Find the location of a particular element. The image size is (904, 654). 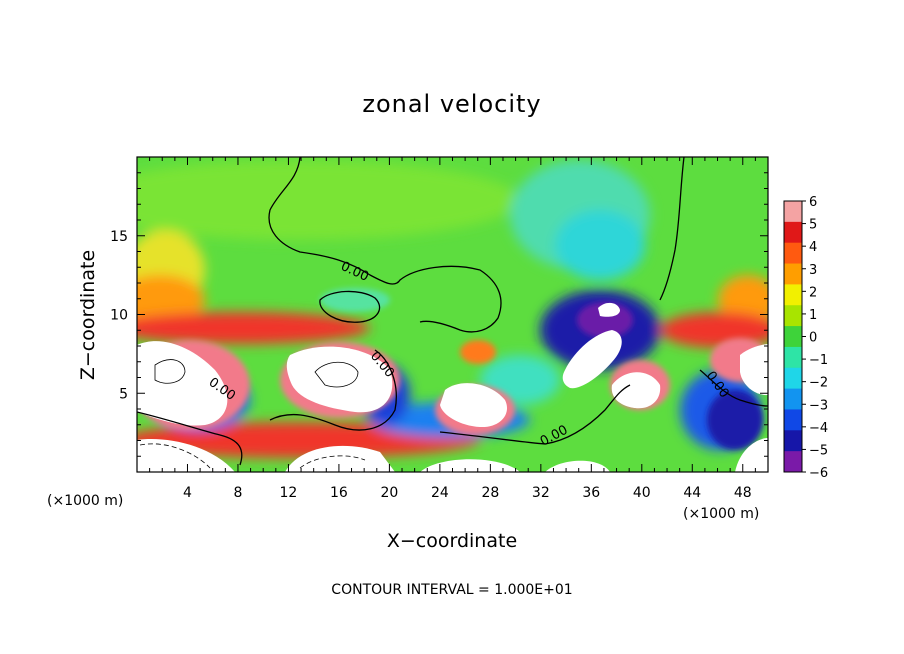

chart-title: zonal velocity is located at coordinates (451, 104).